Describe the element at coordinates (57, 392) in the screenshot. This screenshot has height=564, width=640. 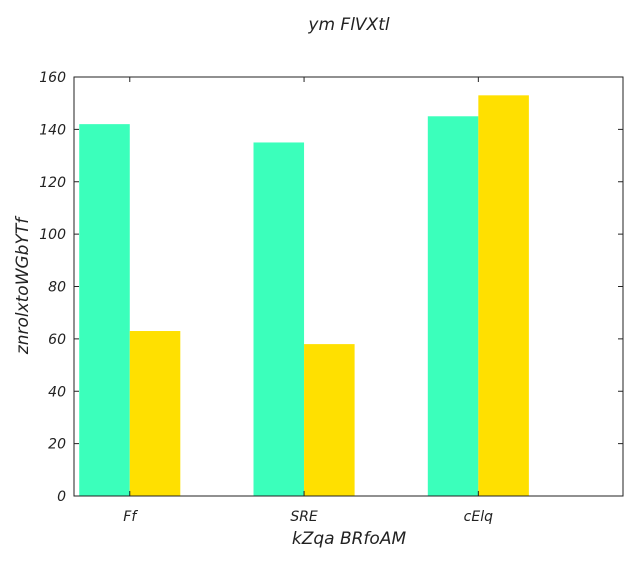
I see `y-tick-label: 40` at that location.